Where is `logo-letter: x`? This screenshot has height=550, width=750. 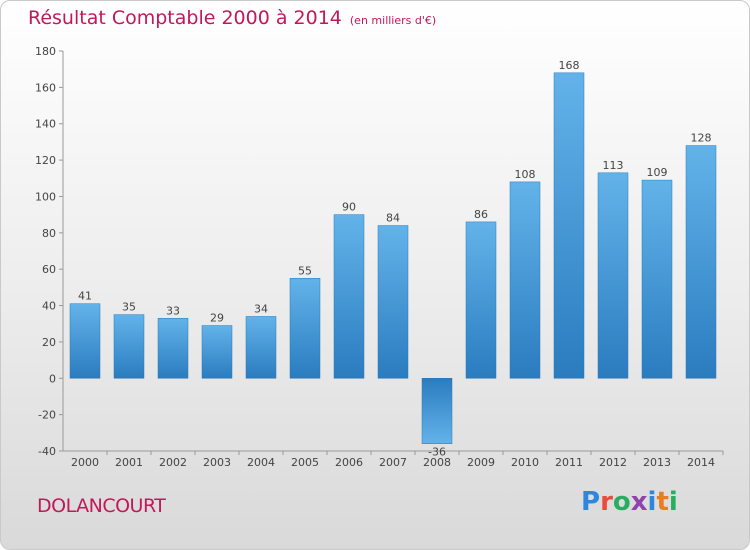
logo-letter: x is located at coordinates (639, 502).